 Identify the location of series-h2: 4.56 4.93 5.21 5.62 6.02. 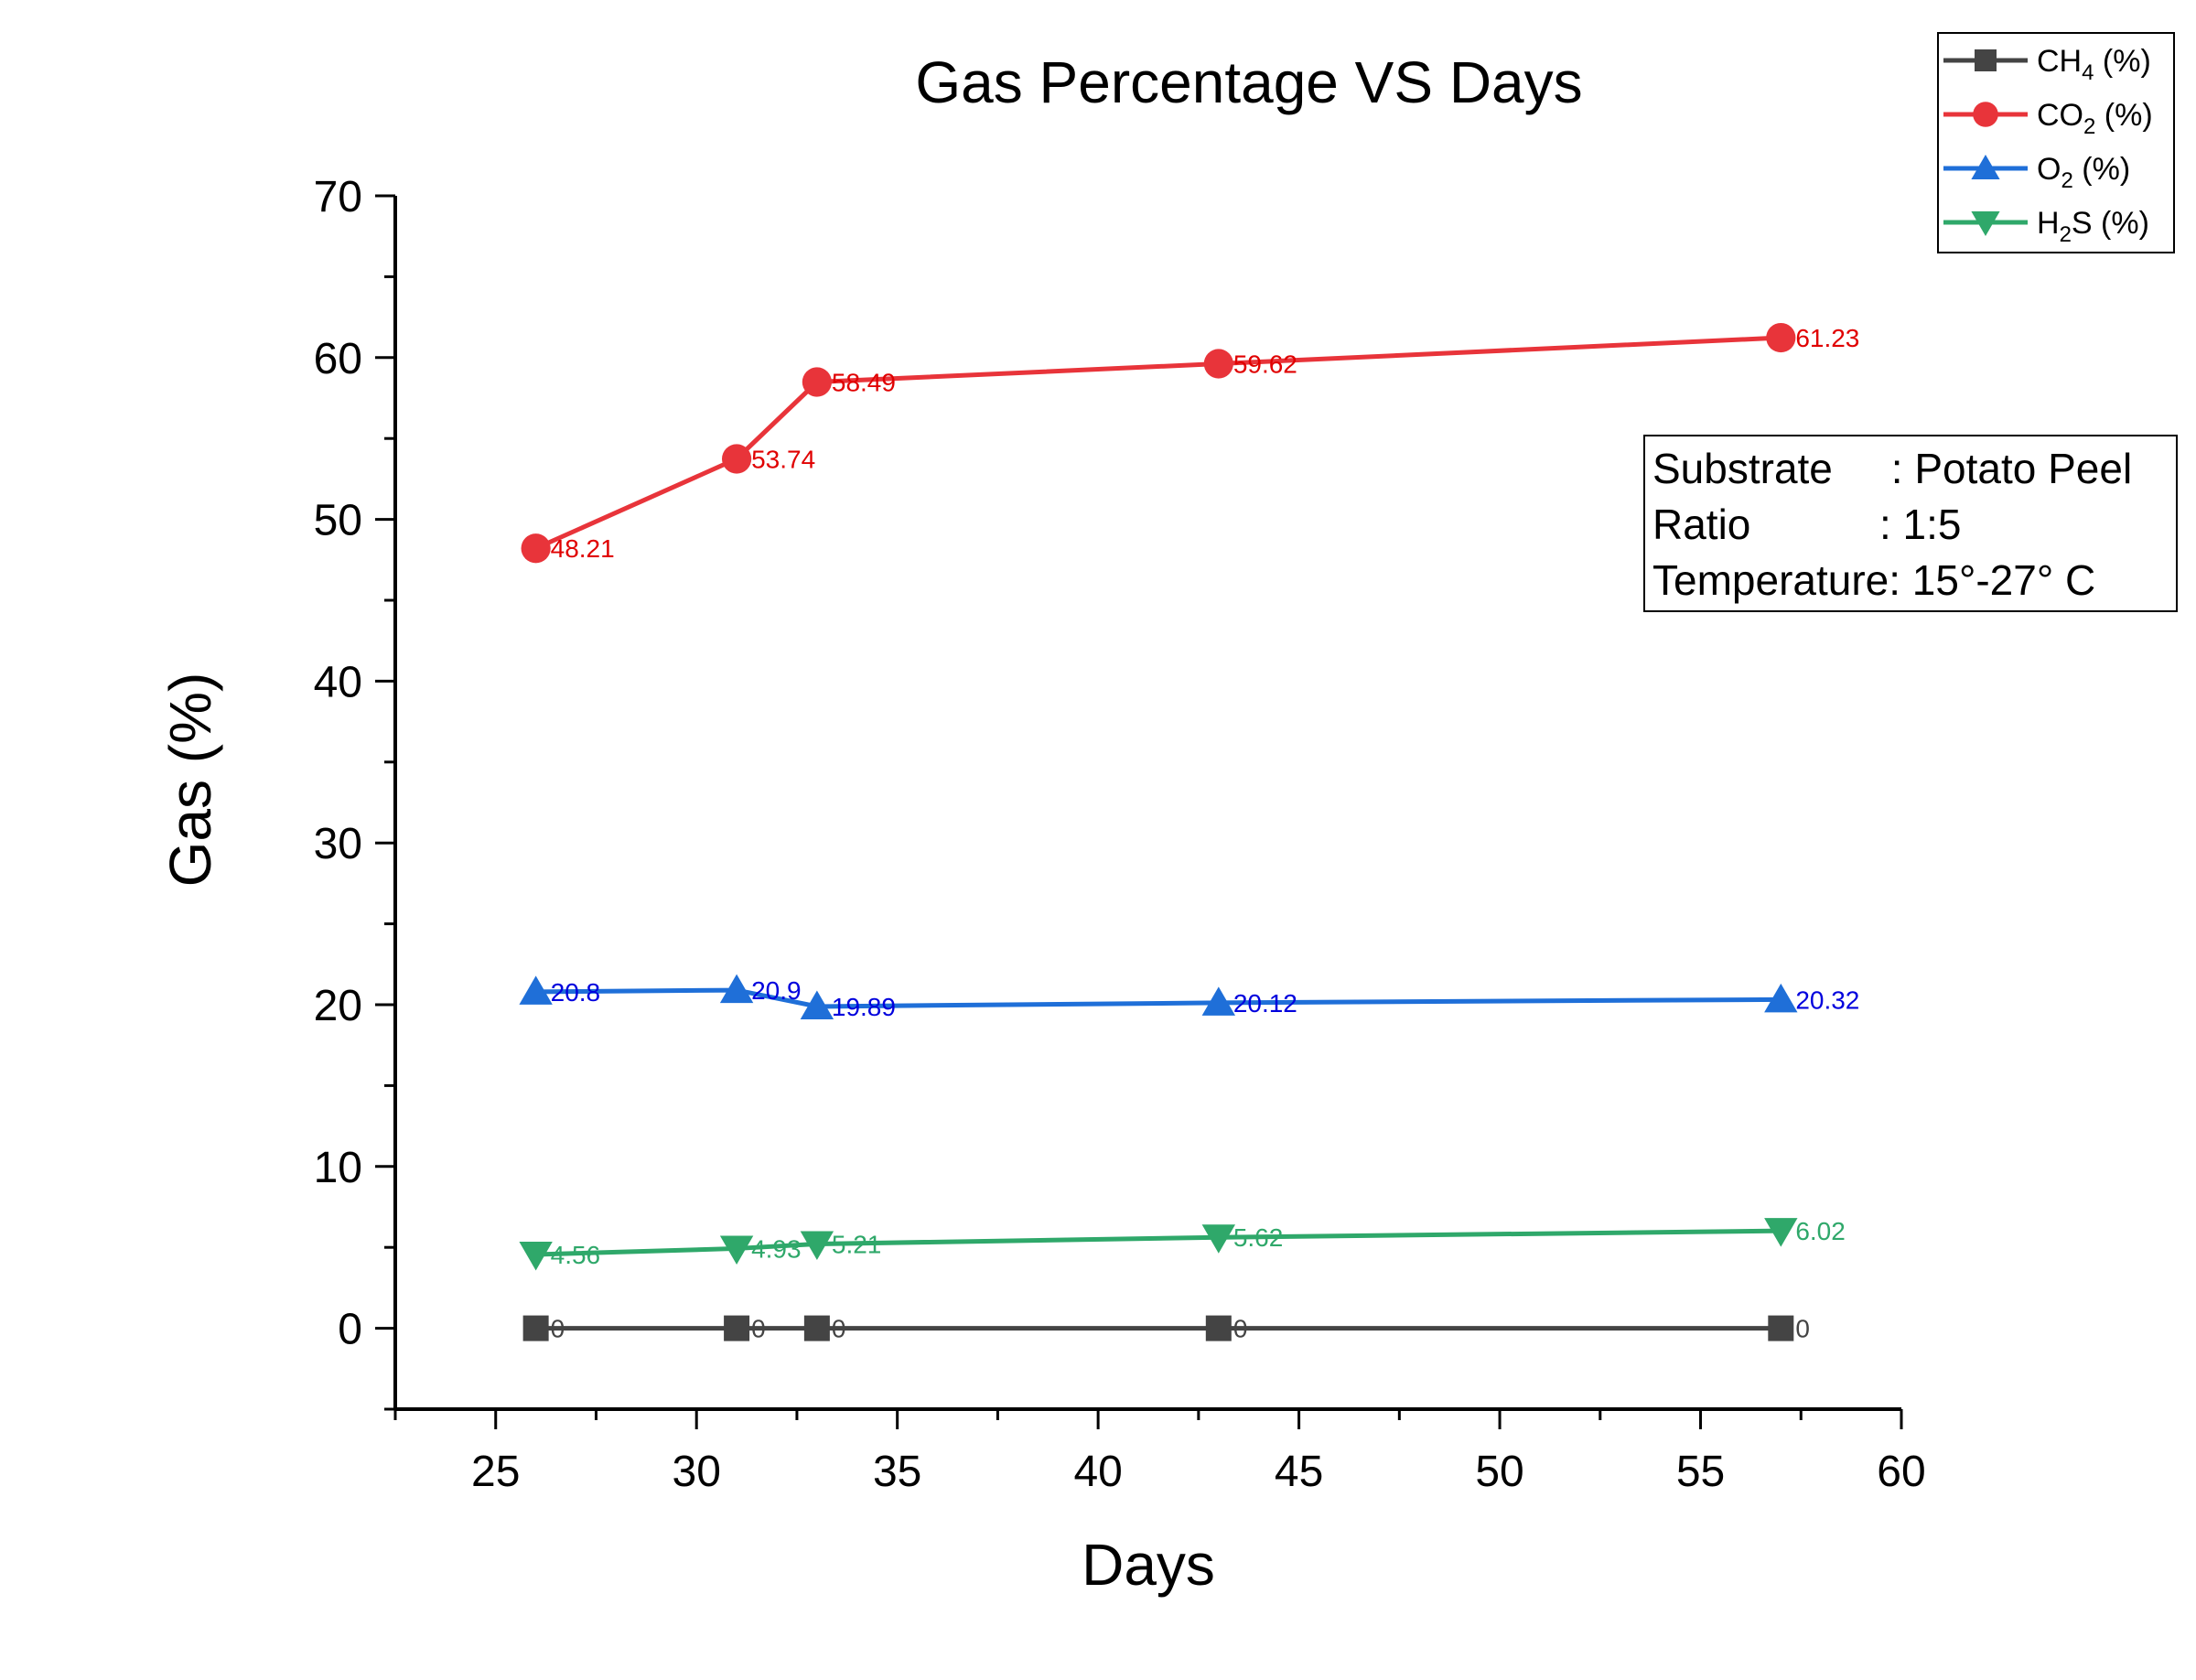
(1183, 1244).